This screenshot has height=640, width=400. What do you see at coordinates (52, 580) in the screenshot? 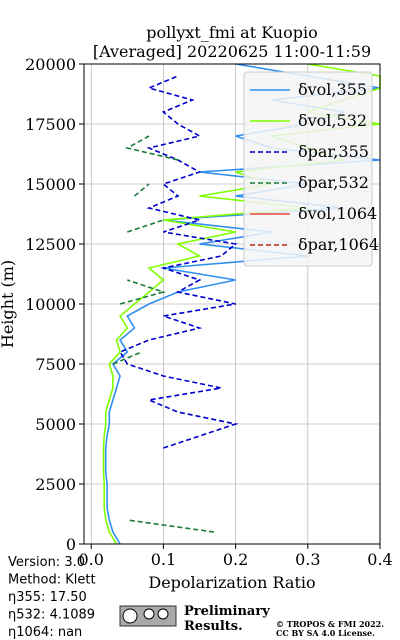
I see `annotation: Method: Klett` at bounding box center [52, 580].